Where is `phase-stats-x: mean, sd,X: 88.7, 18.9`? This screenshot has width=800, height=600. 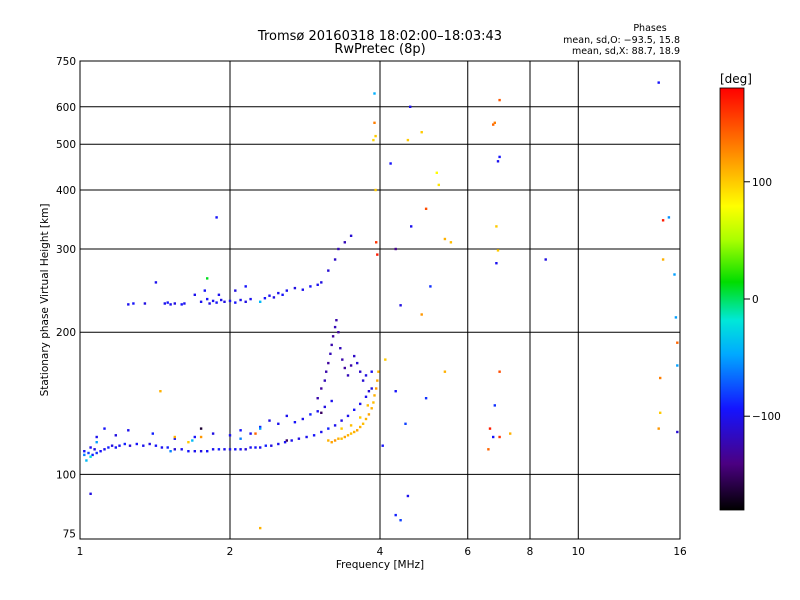 phase-stats-x: mean, sd,X: 88.7, 18.9 is located at coordinates (626, 51).